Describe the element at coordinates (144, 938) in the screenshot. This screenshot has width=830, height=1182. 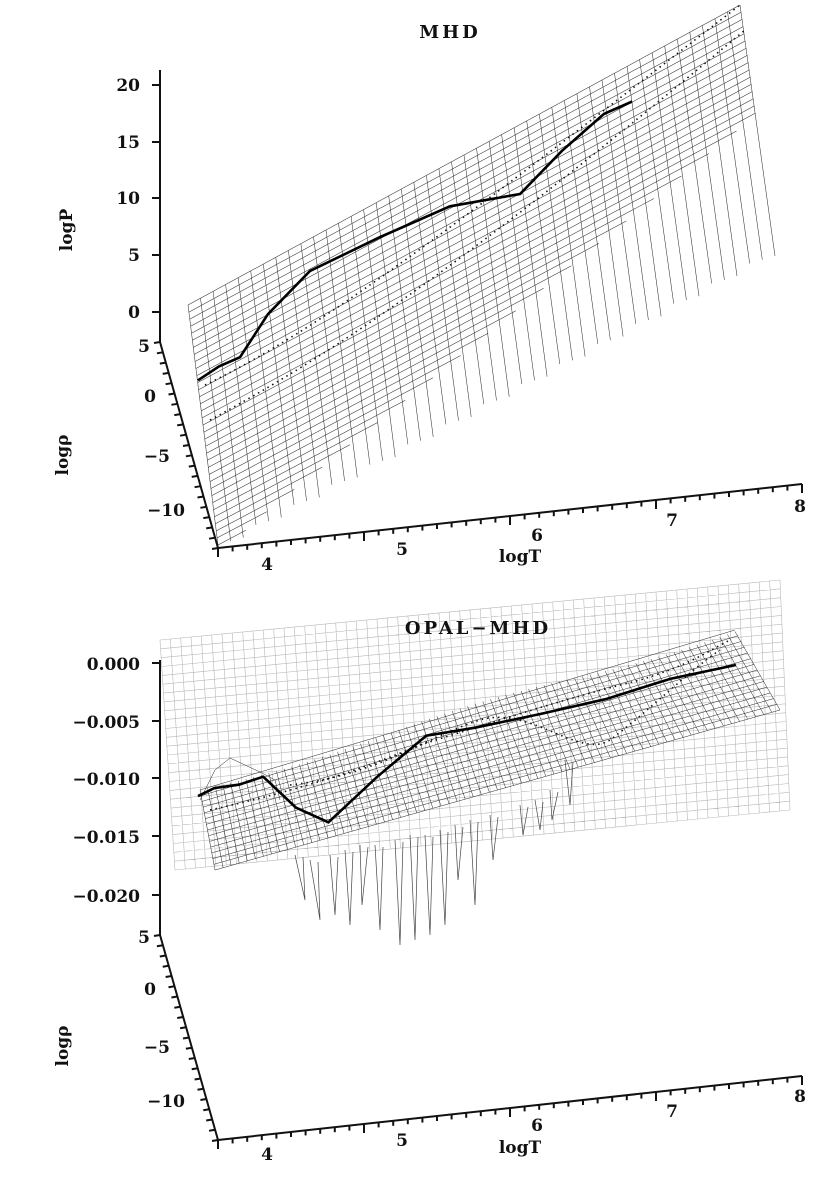
I see `opal-mhd-y-tick-5: 5` at that location.